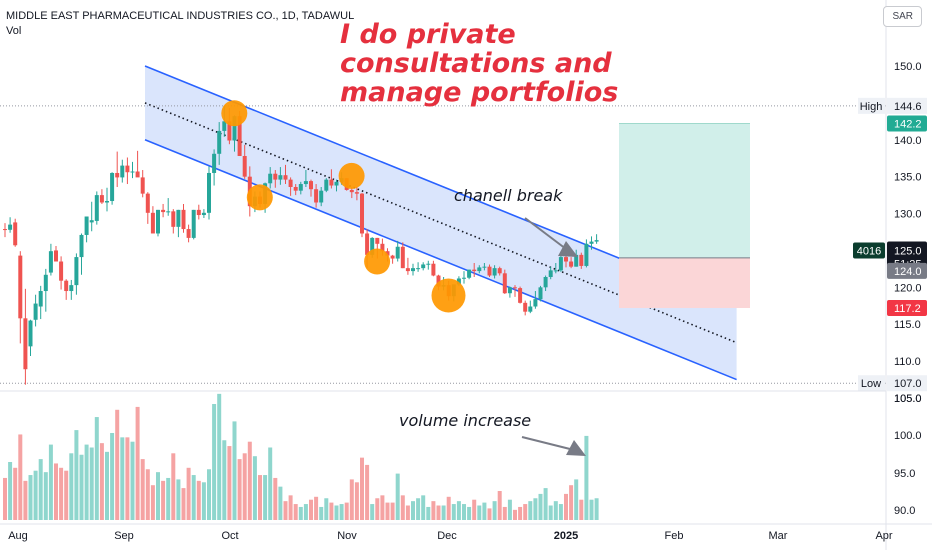 This screenshot has height=550, width=932. I want to click on low-level-label: Low, so click(871, 384).